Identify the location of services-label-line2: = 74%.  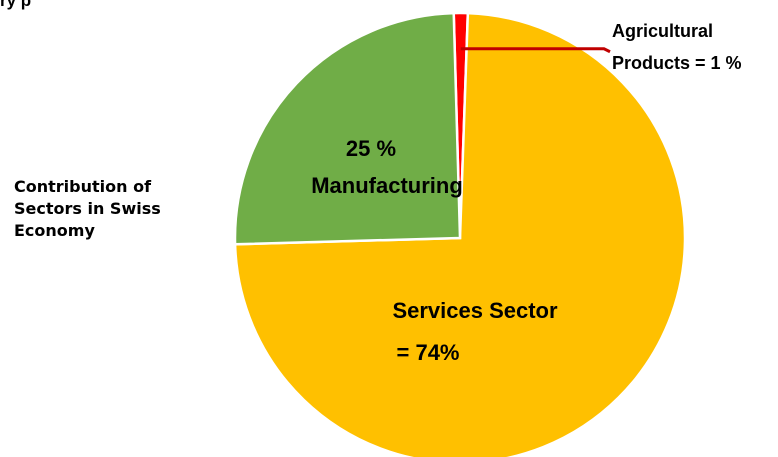
(428, 352).